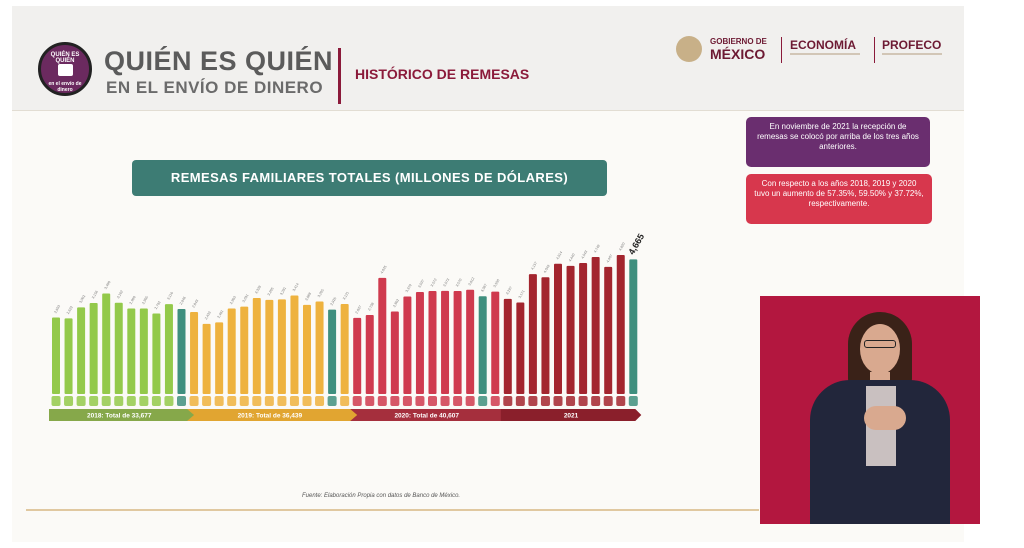  What do you see at coordinates (83, 299) in the screenshot?
I see `bar-value-label: 3,002` at bounding box center [83, 299].